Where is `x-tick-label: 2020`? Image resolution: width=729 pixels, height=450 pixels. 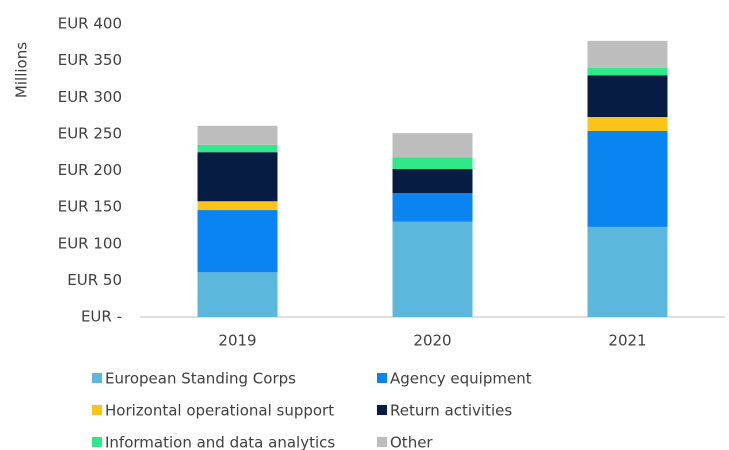
x-tick-label: 2020 is located at coordinates (432, 341).